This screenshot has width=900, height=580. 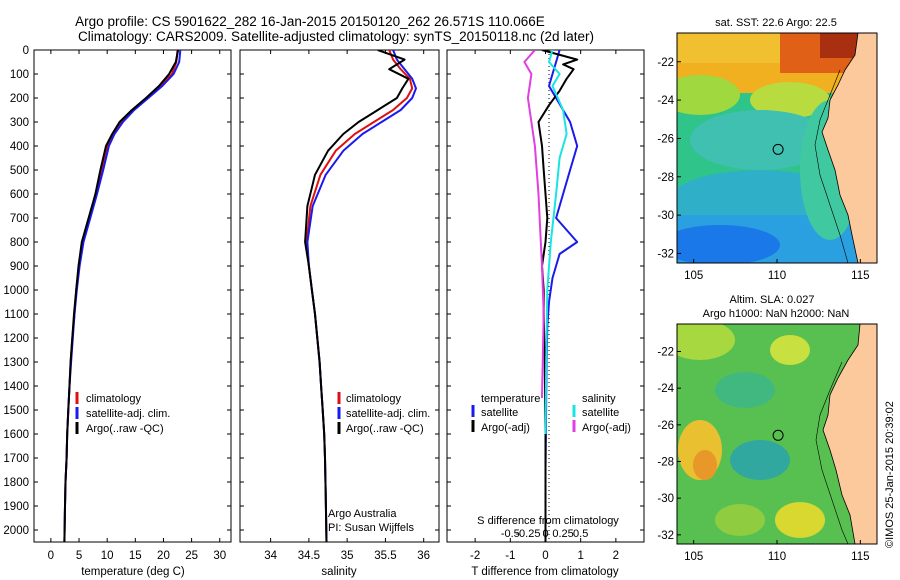 I want to click on x-tick-label: 5, so click(x=79, y=556).